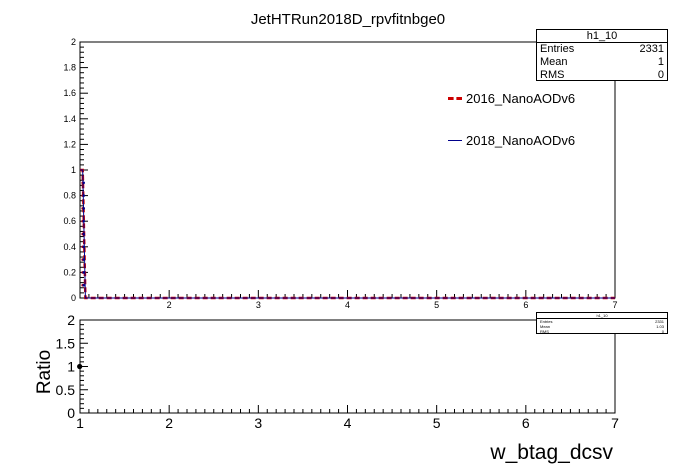 The image size is (696, 472). I want to click on y-tick-label: 0.8, so click(69, 196).